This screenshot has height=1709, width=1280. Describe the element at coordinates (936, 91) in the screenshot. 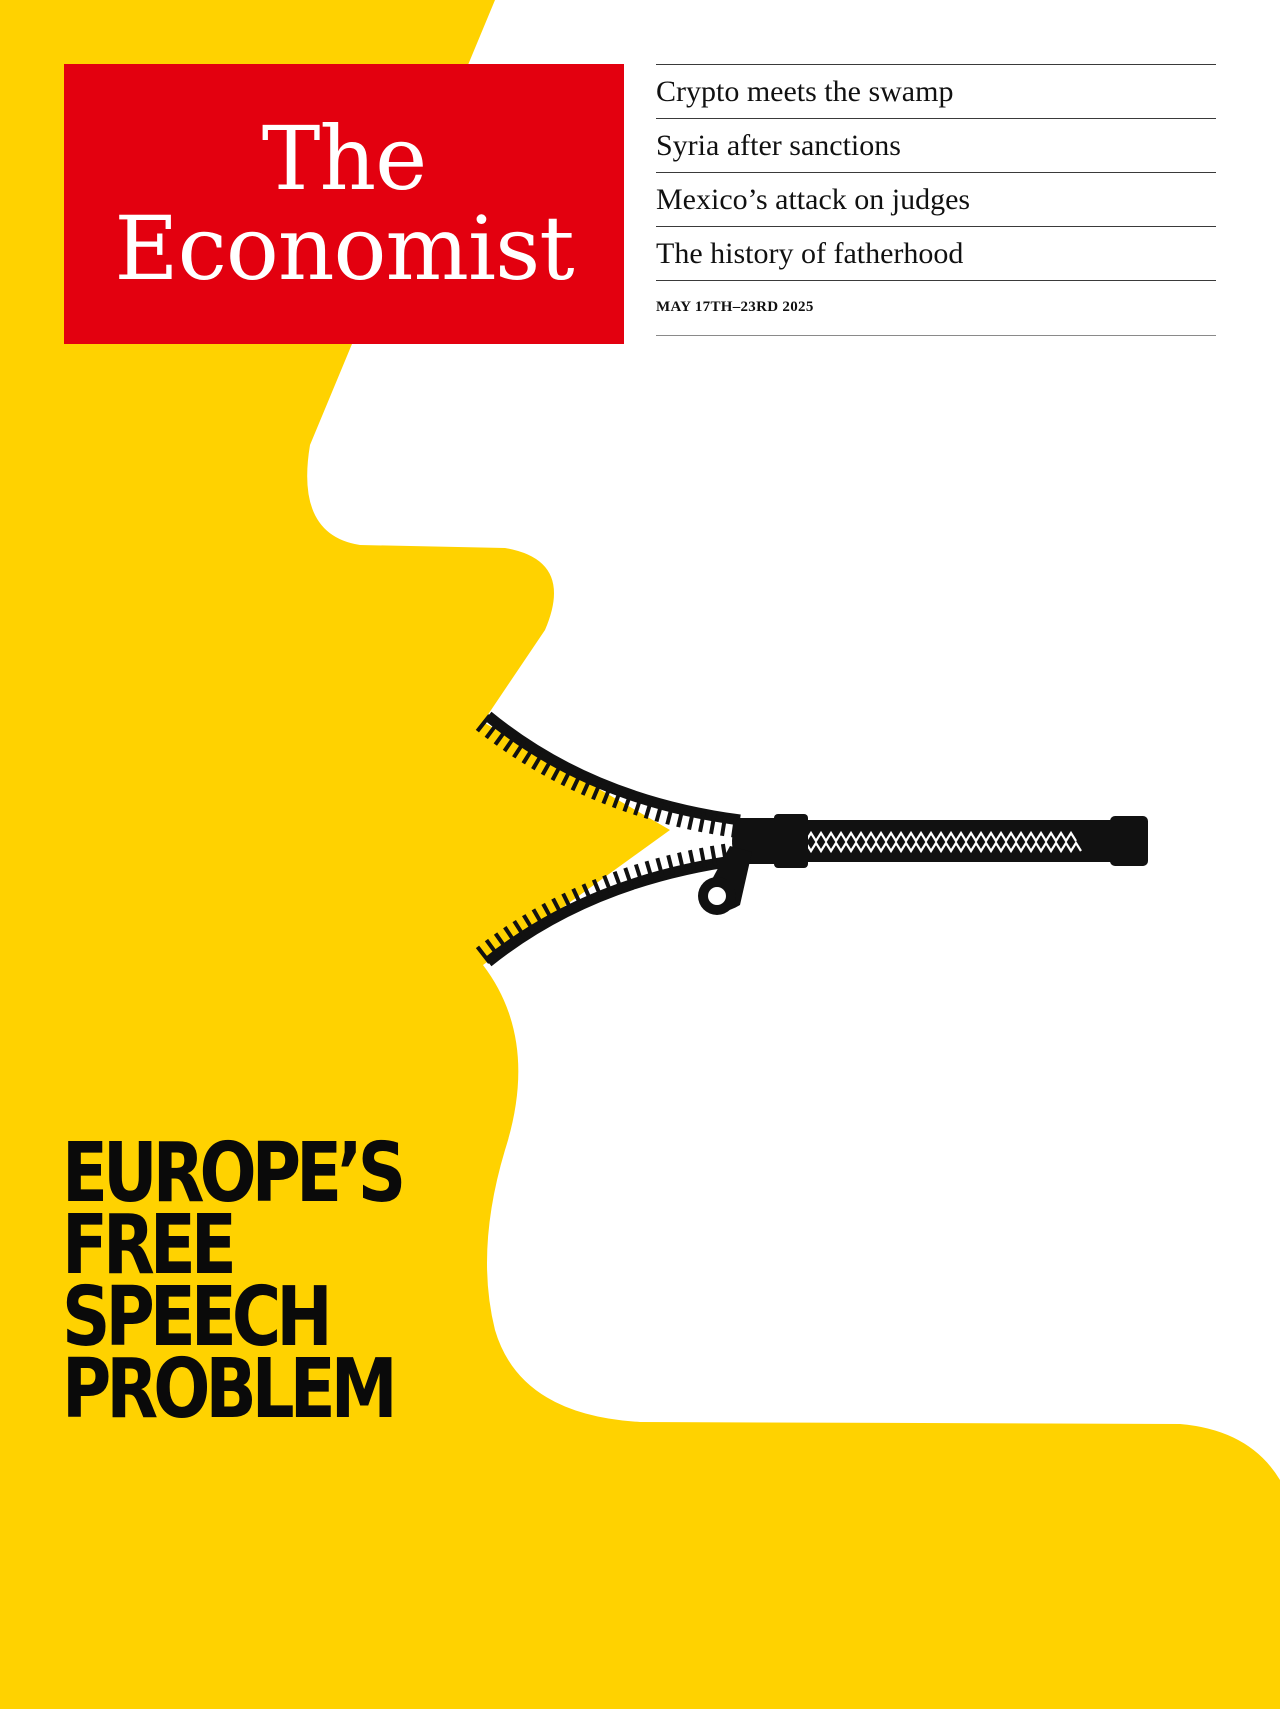

I see `headline-item: Crypto meets the swamp` at that location.